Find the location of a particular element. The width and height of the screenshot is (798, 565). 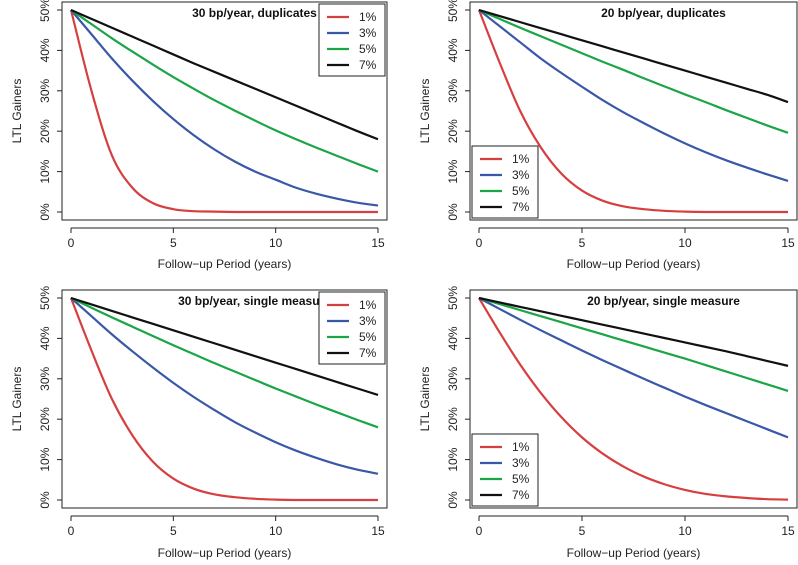

panel-title: 30 bp/year, single measure is located at coordinates (254, 301).